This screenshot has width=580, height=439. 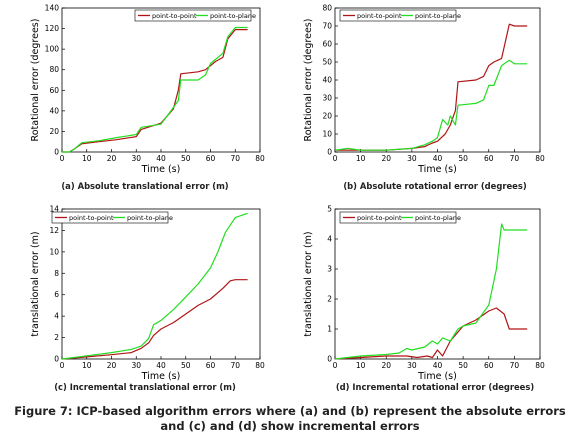 I want to click on y-tick-label: 80, so click(x=327, y=8).